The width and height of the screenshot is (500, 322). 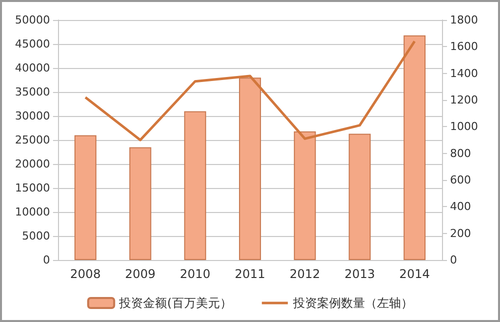 What do you see at coordinates (195, 274) in the screenshot?
I see `x-tick-label: 2010` at bounding box center [195, 274].